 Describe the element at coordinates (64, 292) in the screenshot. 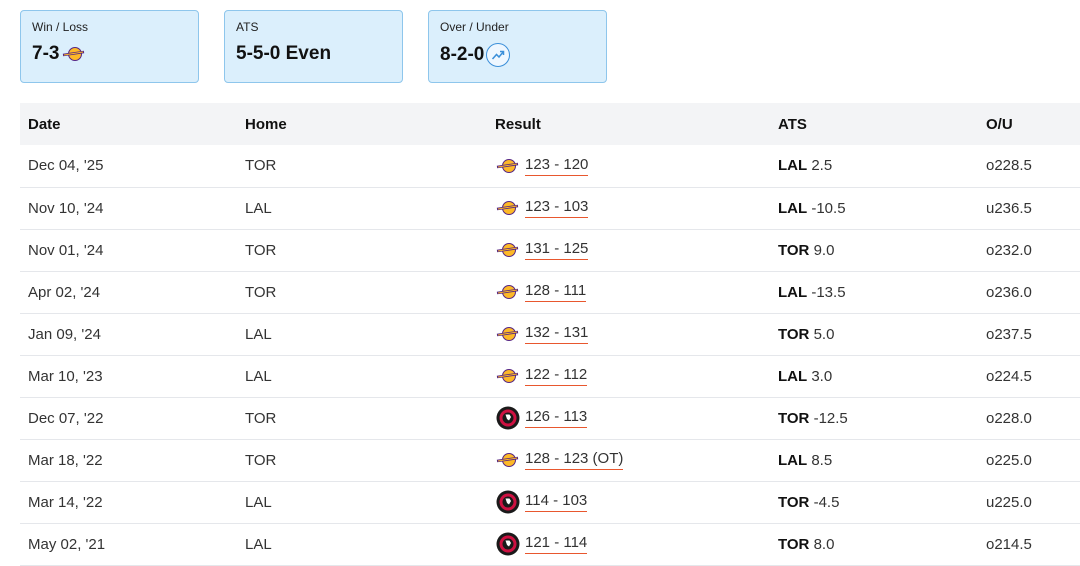

I see `date-cell: Apr 02, '24` at that location.